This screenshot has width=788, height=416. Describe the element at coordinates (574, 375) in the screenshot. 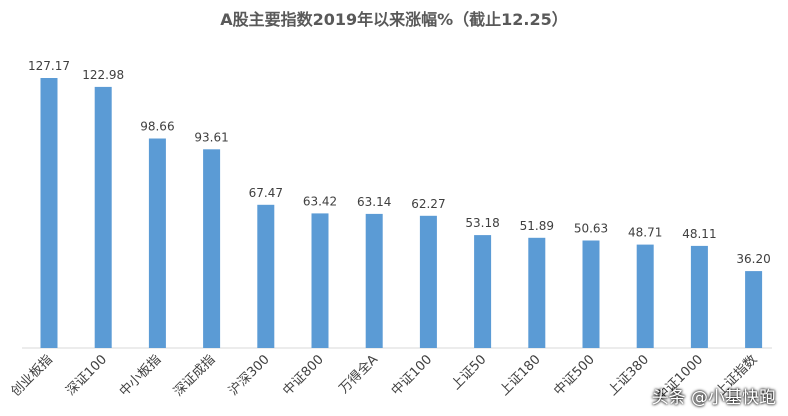

I see `category-label: 中证500` at that location.